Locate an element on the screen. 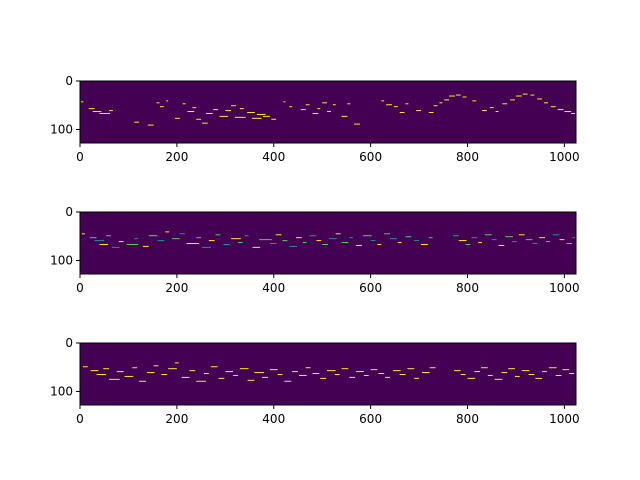  x-tick-label: 400 is located at coordinates (273, 419).